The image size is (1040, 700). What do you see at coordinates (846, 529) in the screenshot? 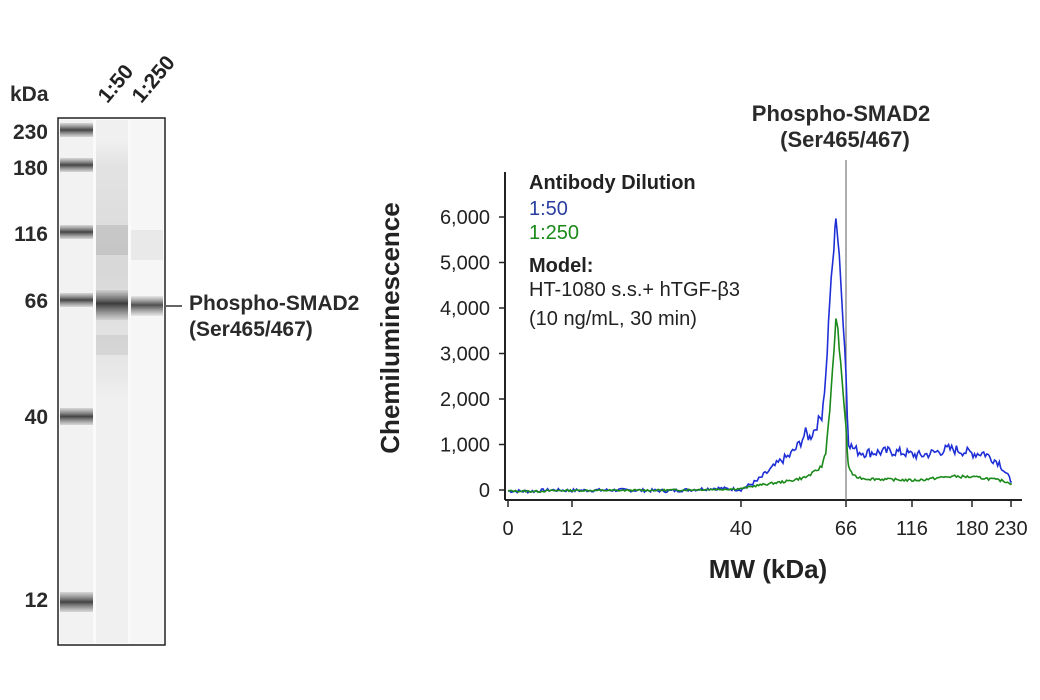
I see `x-tick-label: 66` at bounding box center [846, 529].